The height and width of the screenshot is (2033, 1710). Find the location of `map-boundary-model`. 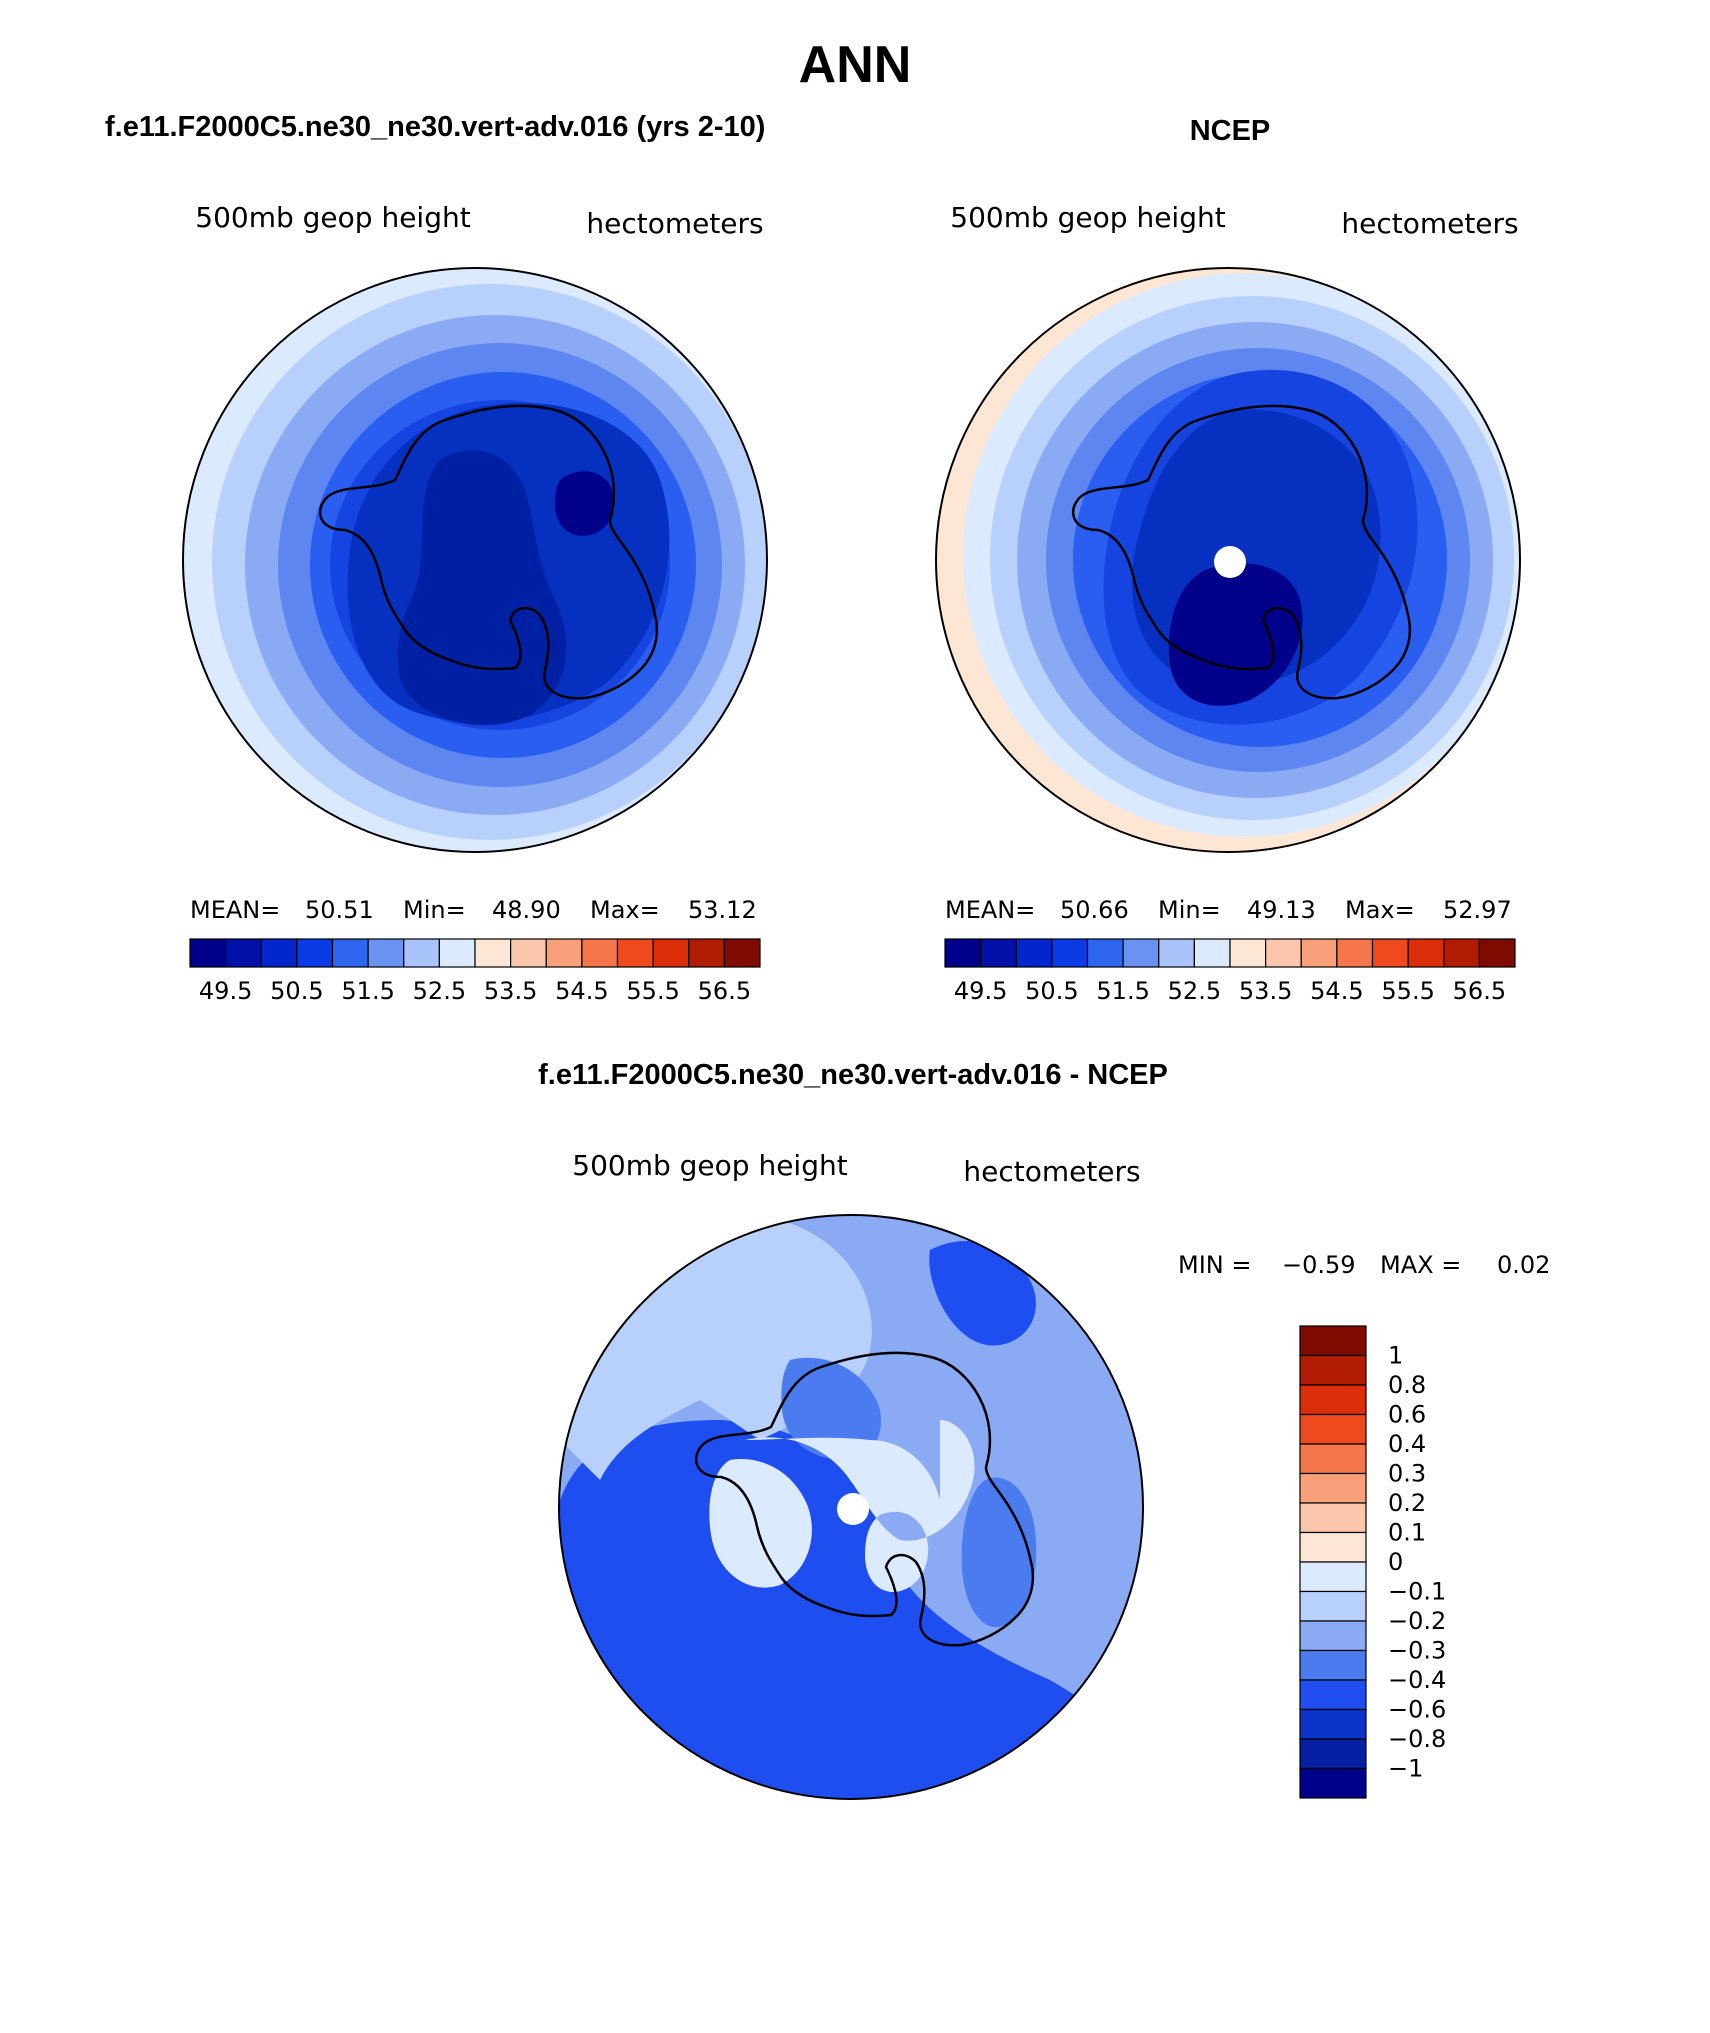

map-boundary-model is located at coordinates (475, 560).